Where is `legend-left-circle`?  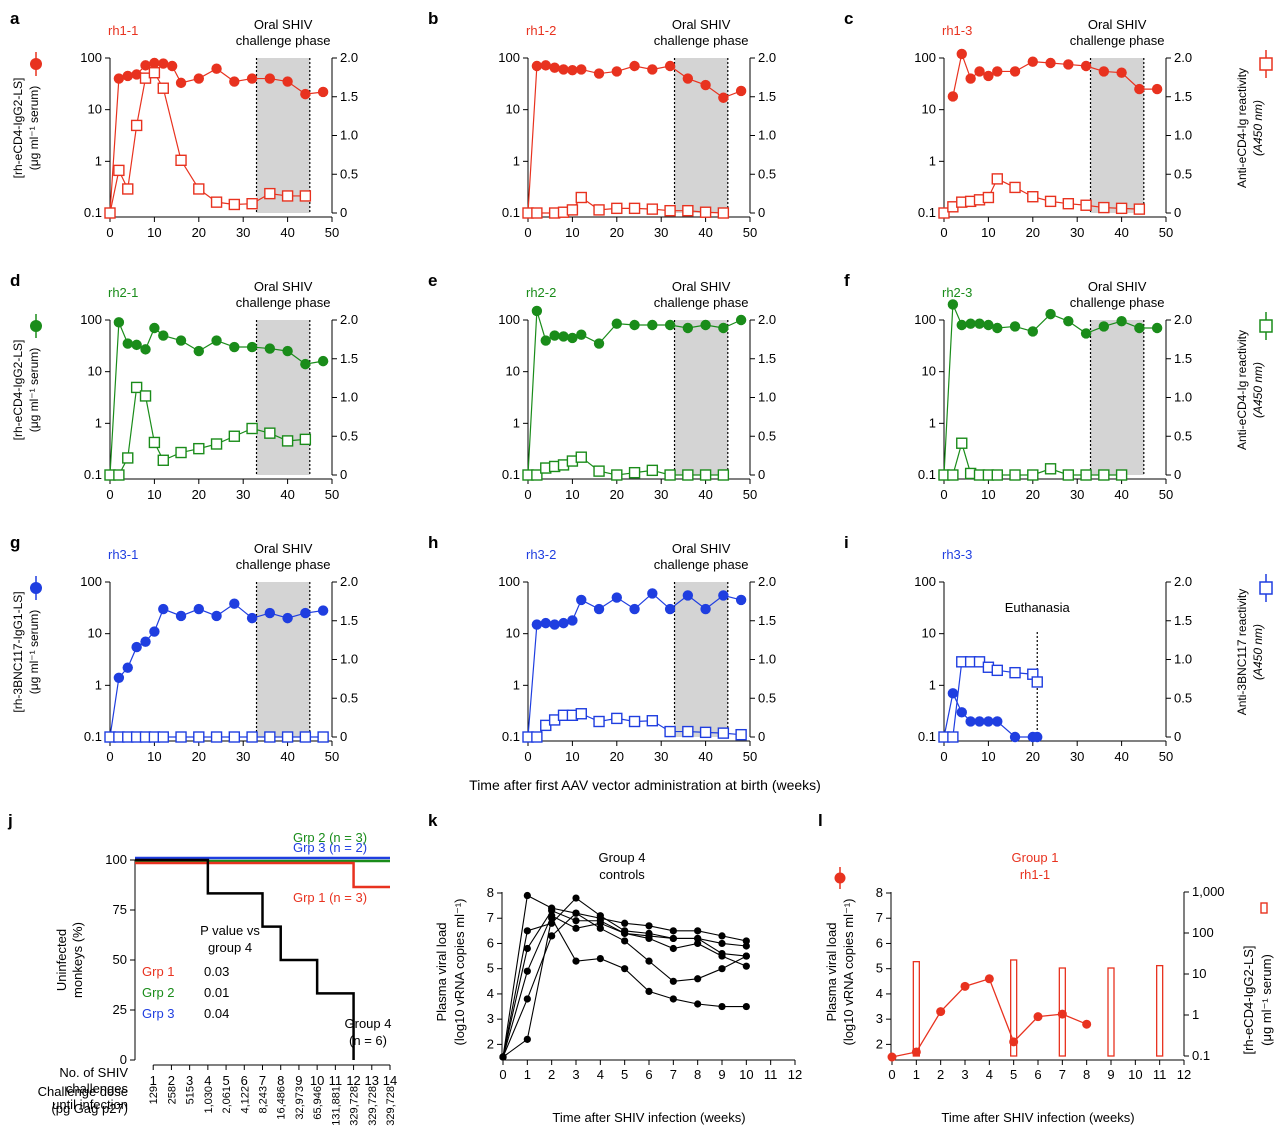 legend-left-circle is located at coordinates (840, 878).